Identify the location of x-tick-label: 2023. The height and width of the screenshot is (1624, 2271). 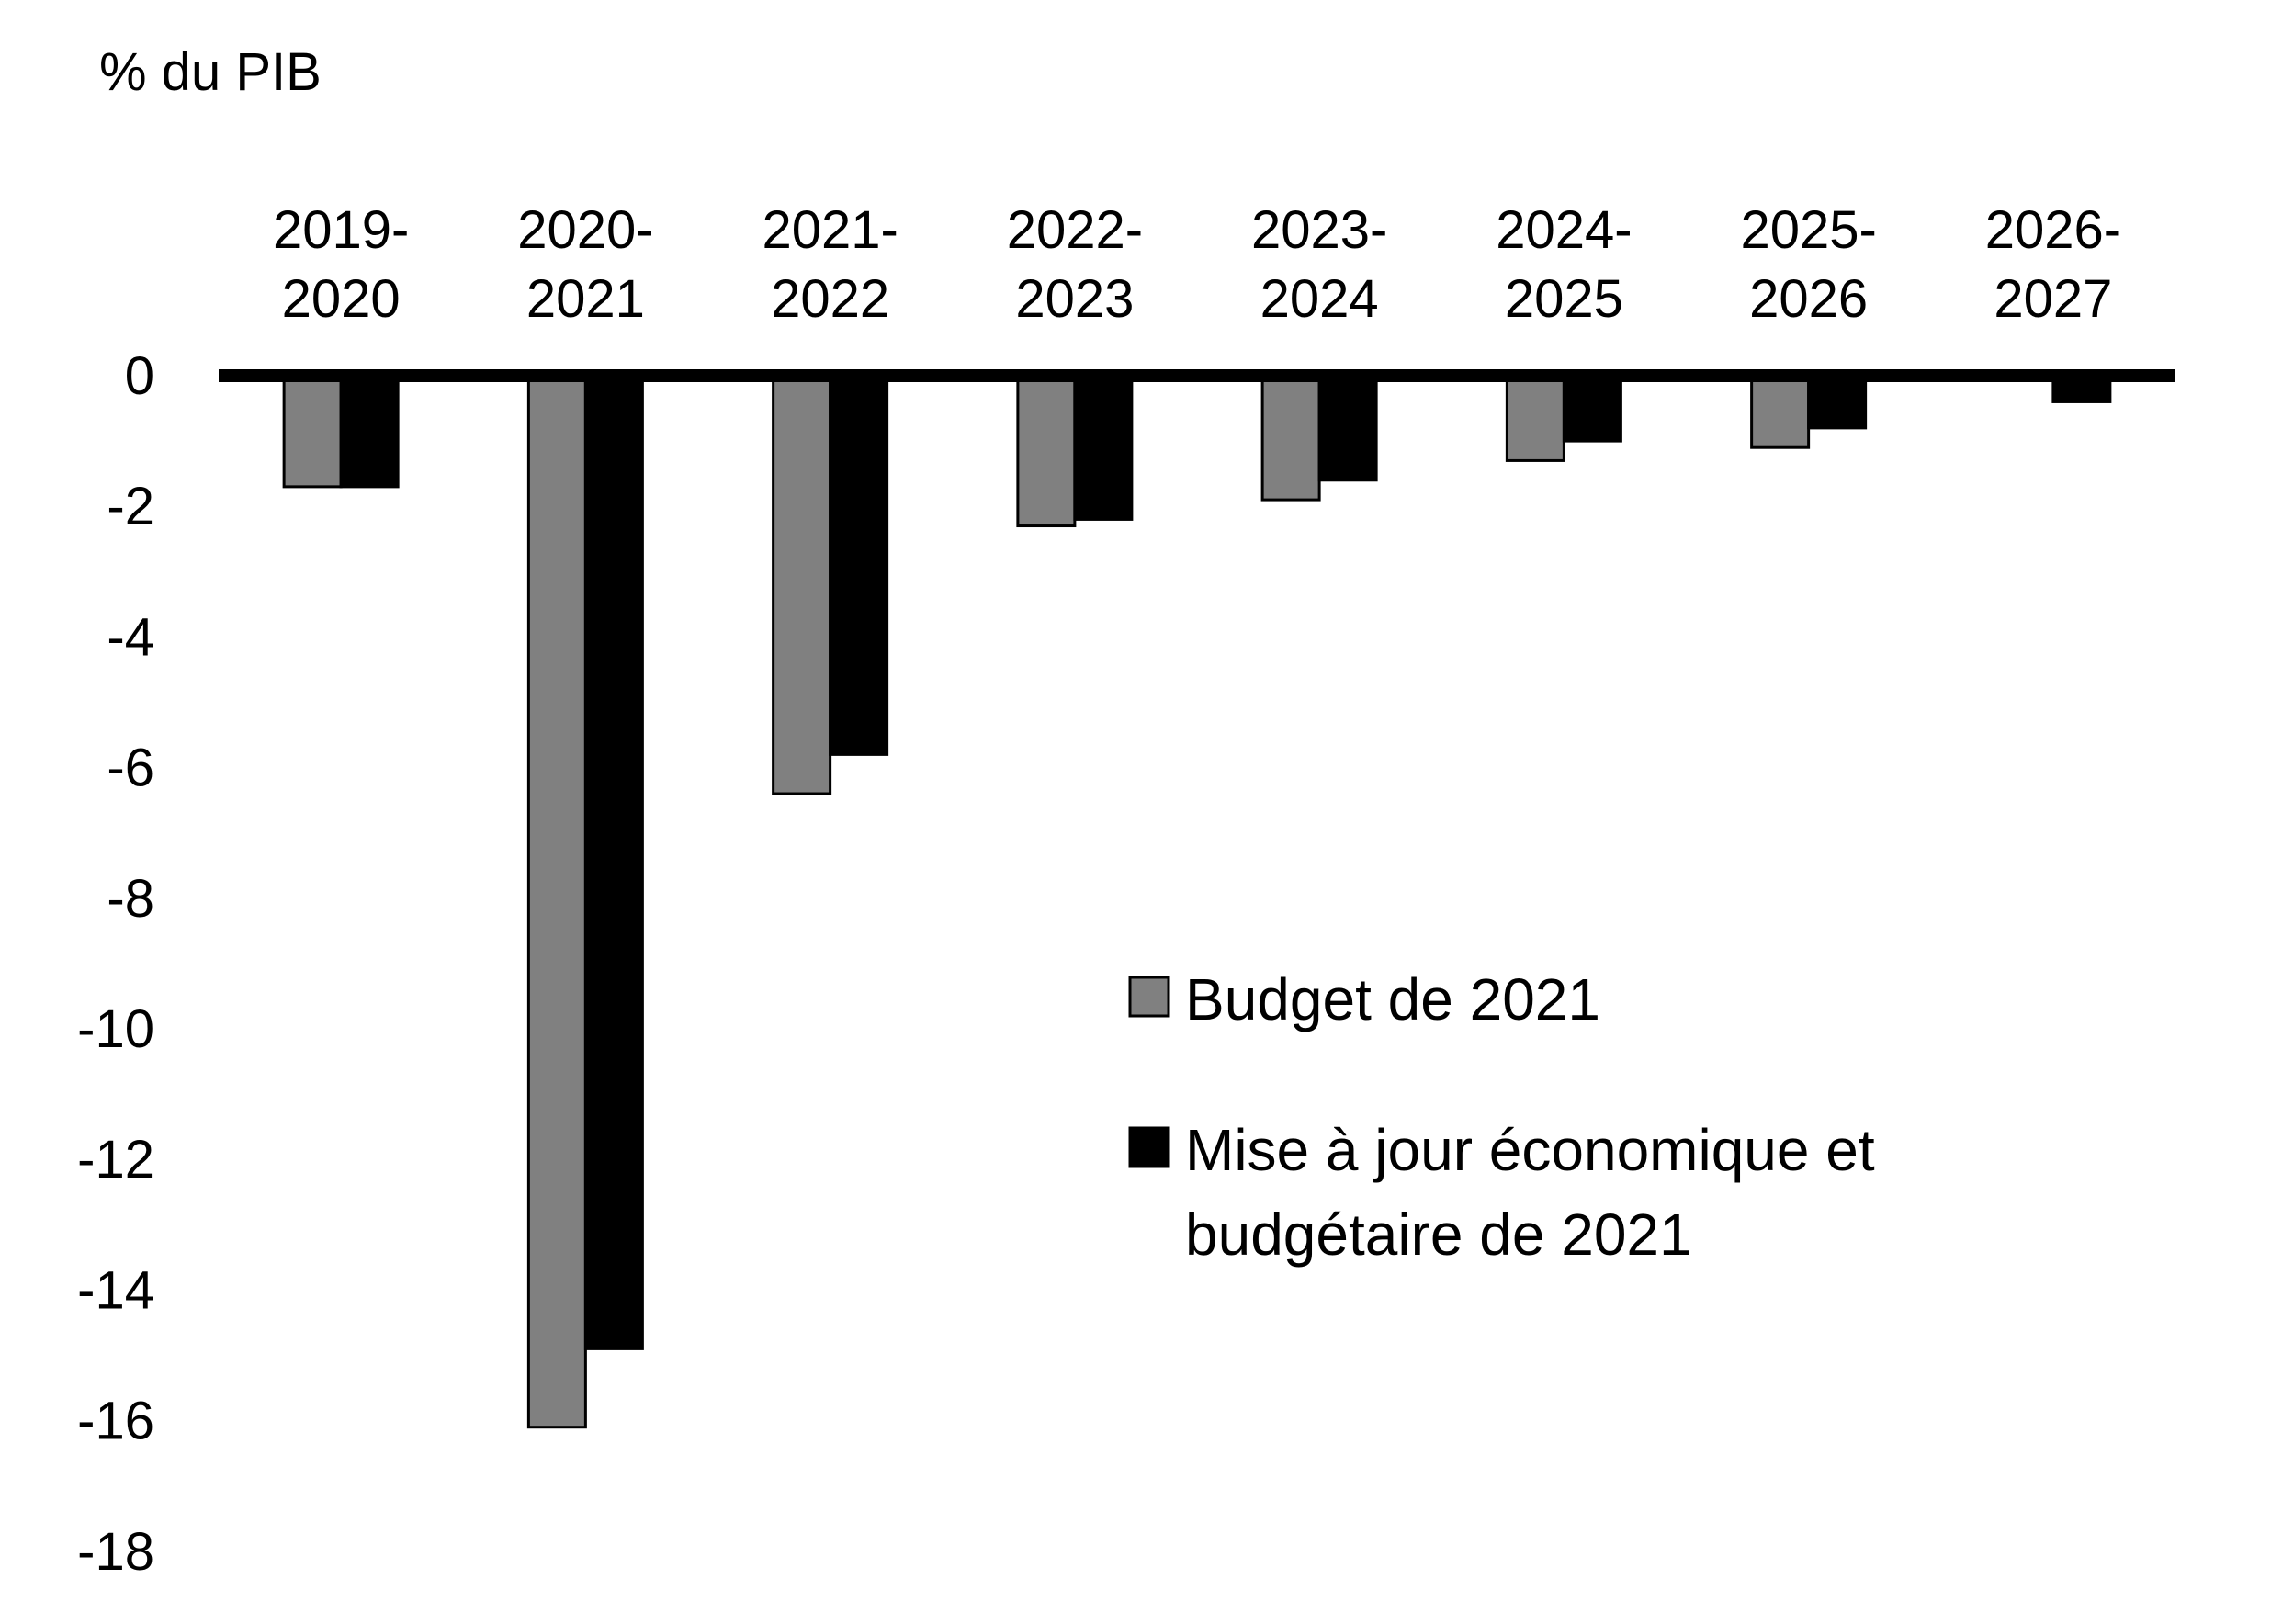
(1074, 299).